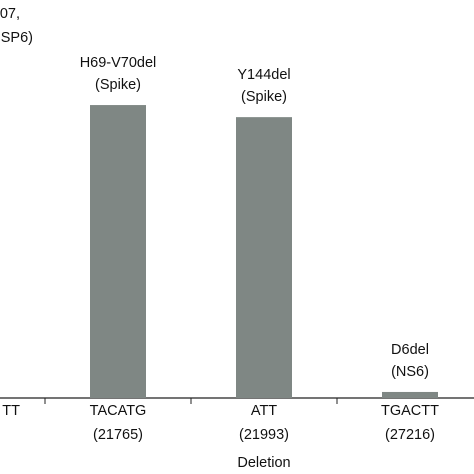  I want to click on bar-annotation: SP6), so click(17, 38).